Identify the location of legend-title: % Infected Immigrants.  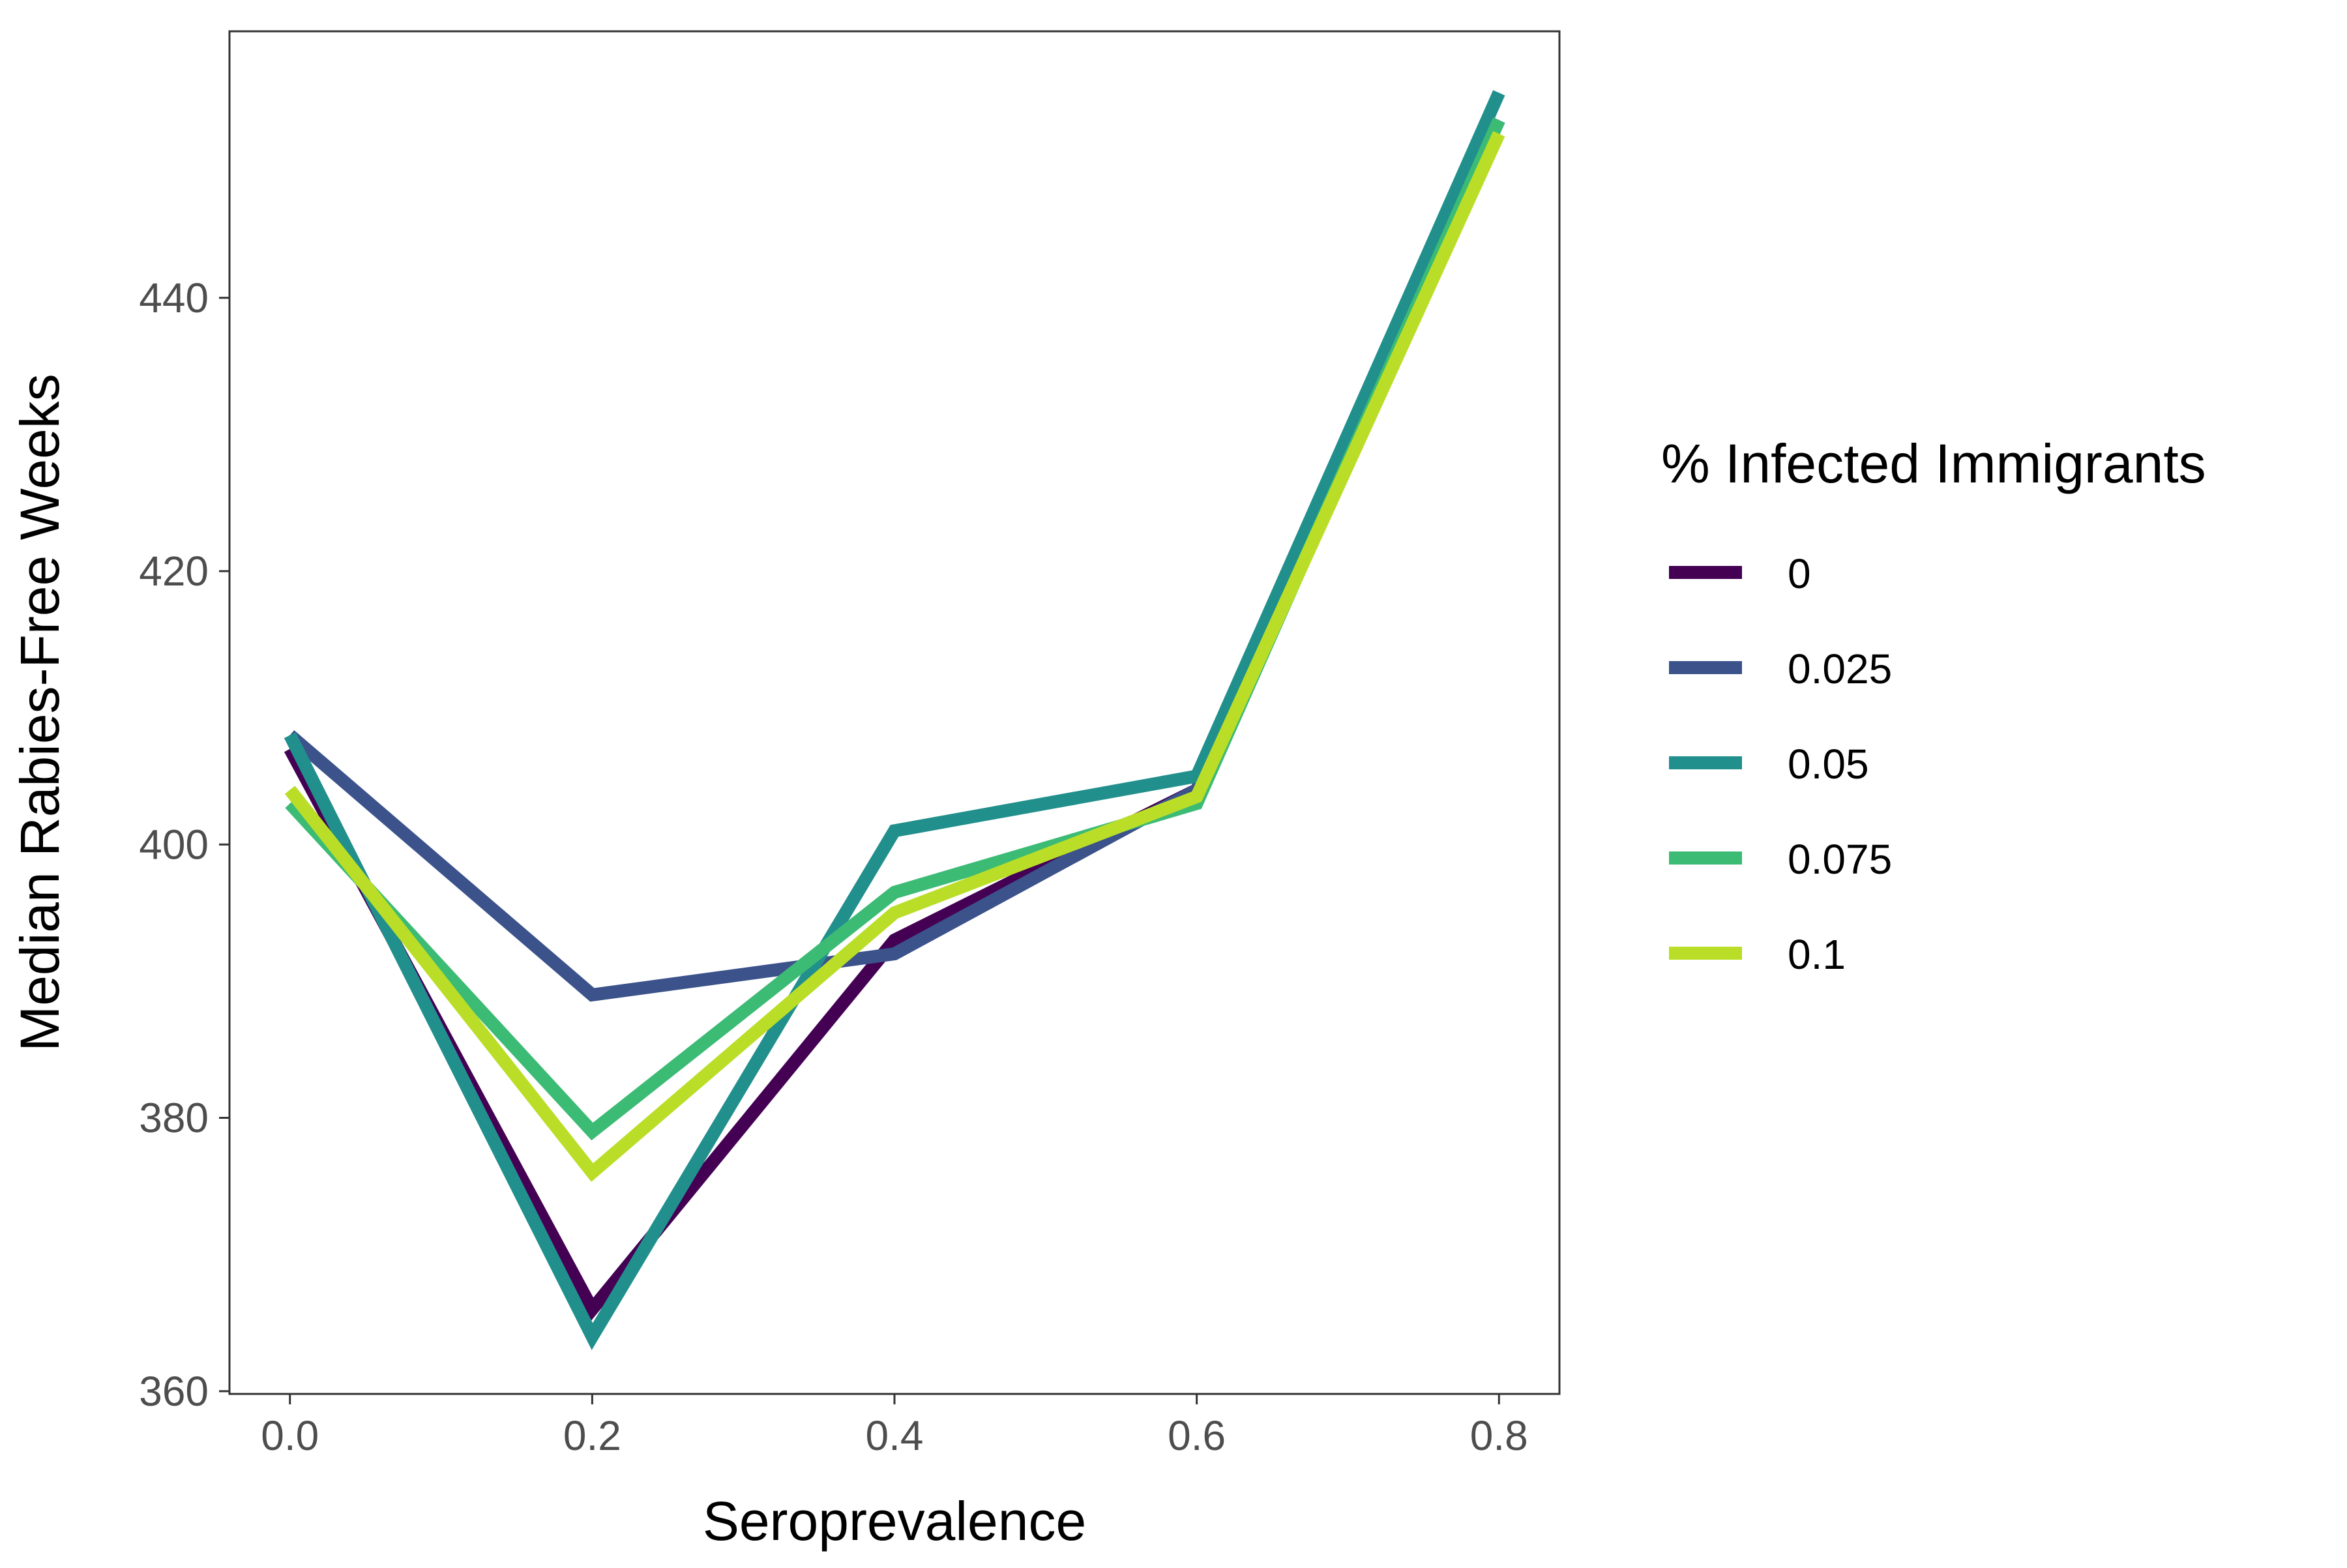
(1933, 464).